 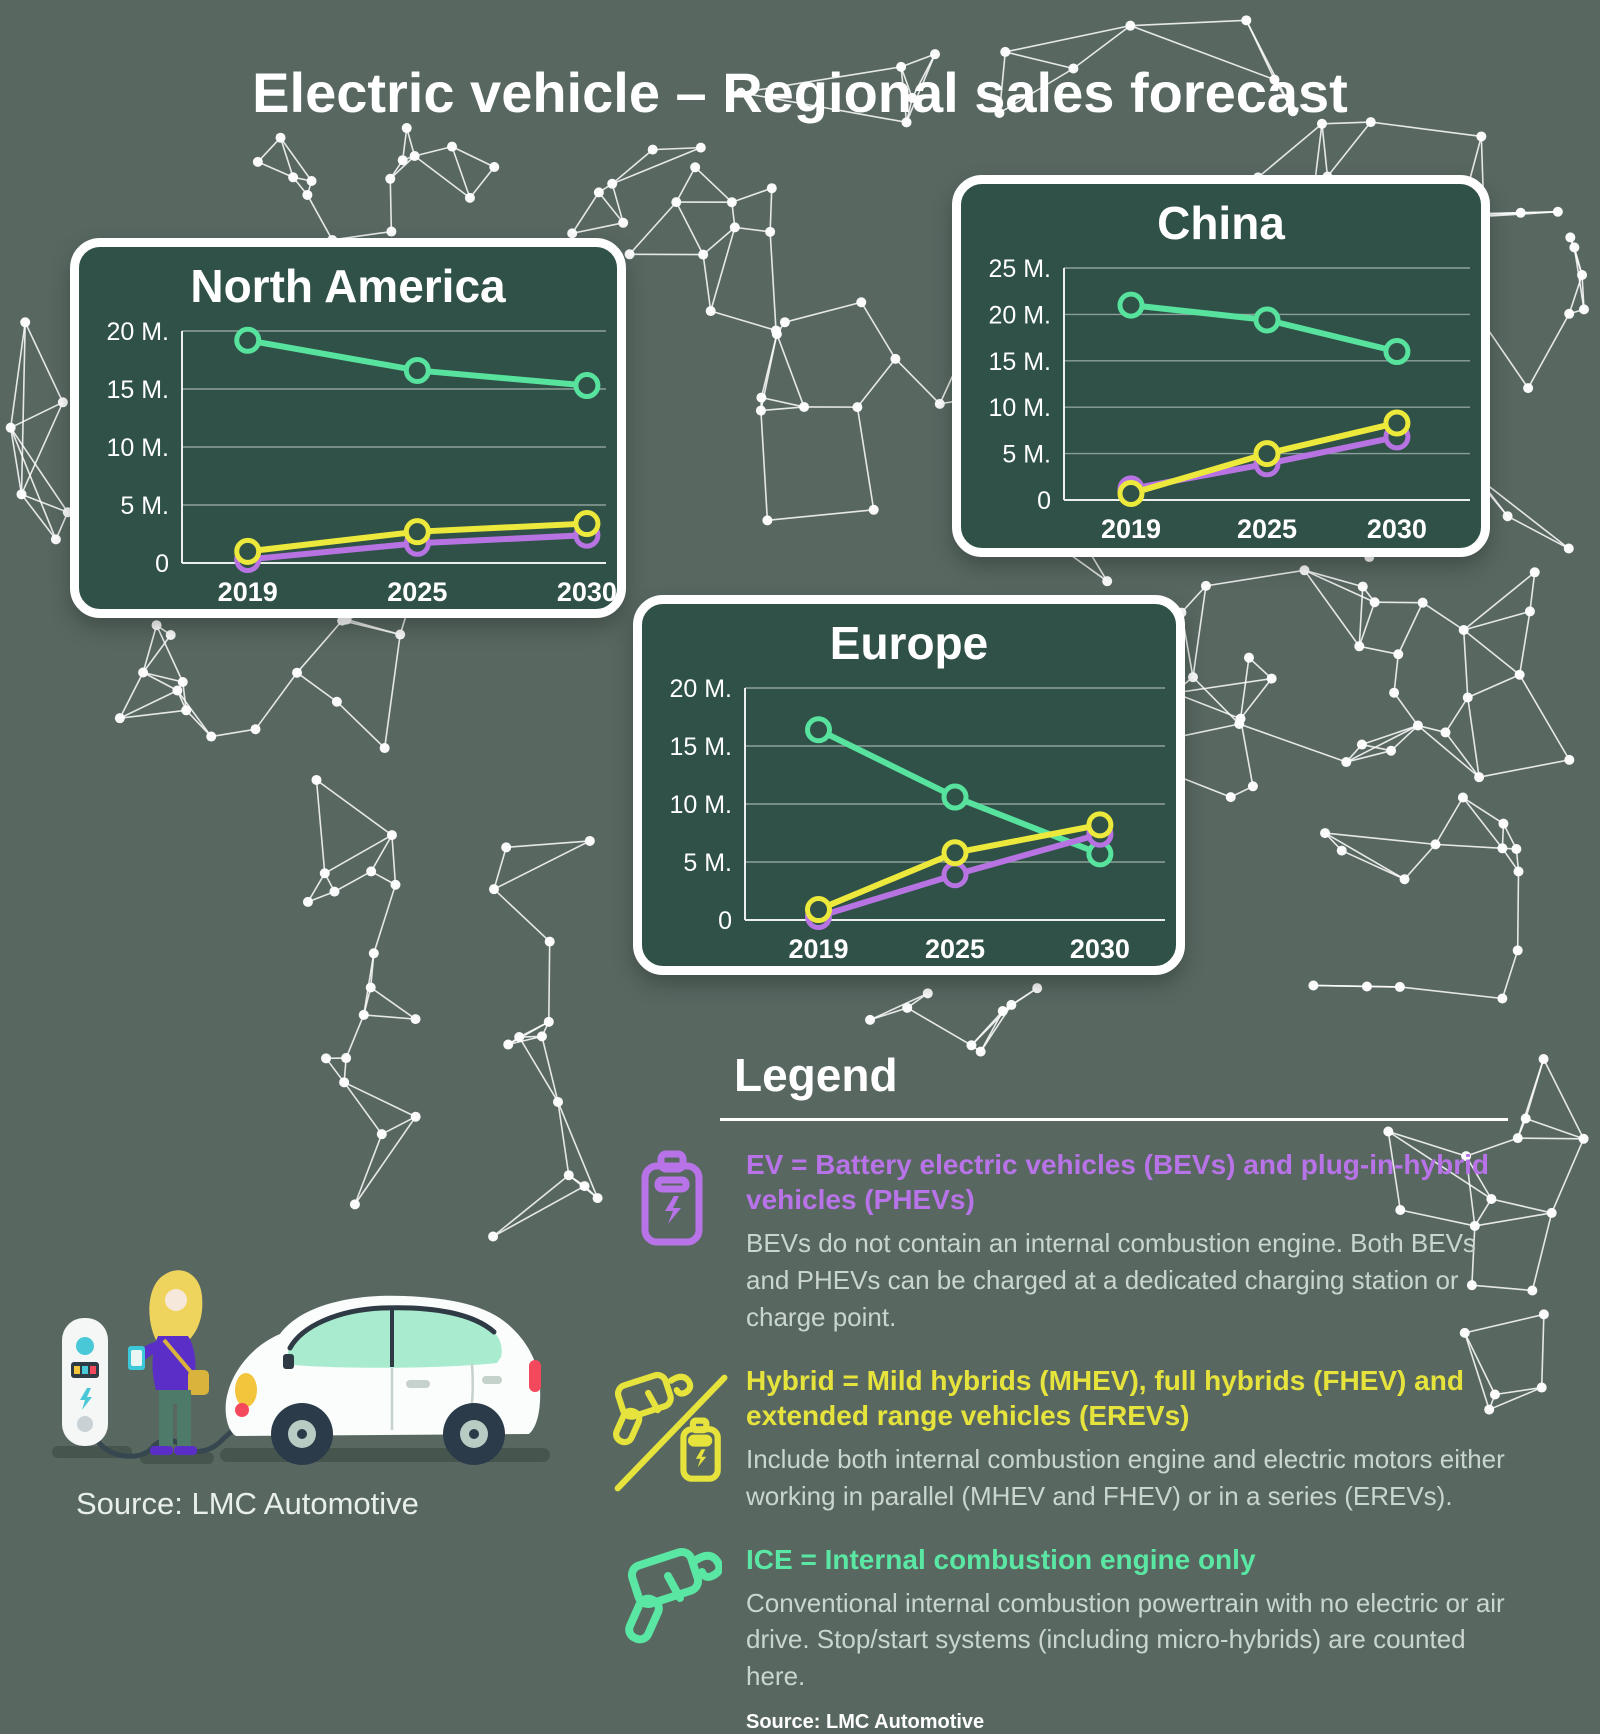 I want to click on svg-text: 25 M., so click(x=1019, y=269).